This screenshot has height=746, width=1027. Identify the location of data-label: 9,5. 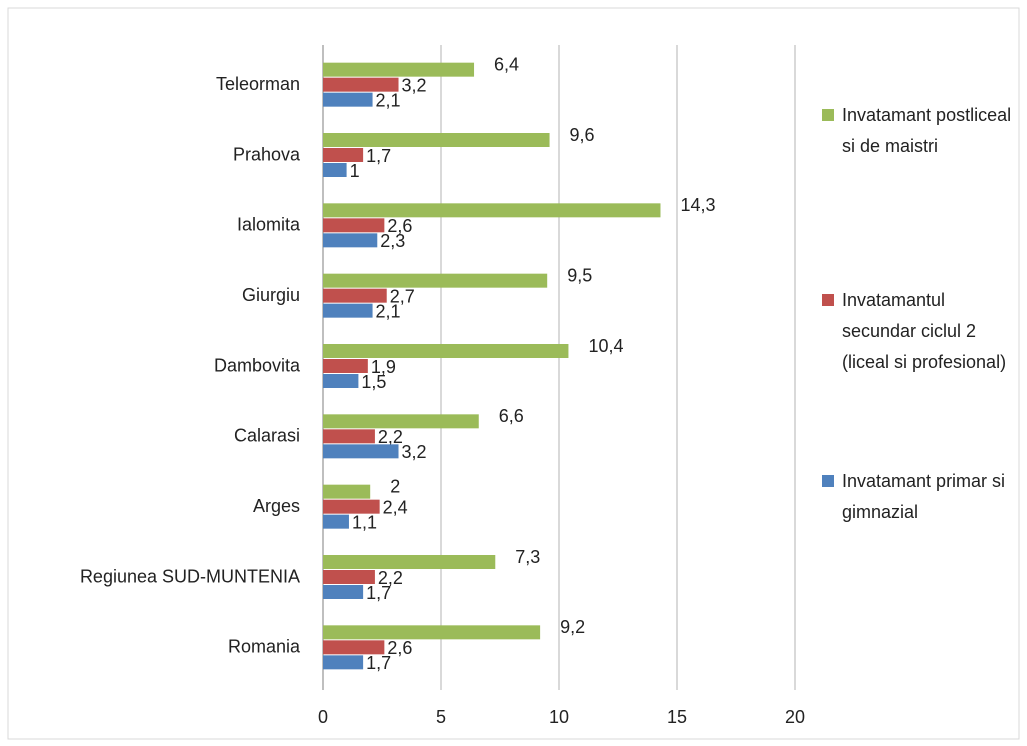
(579, 275).